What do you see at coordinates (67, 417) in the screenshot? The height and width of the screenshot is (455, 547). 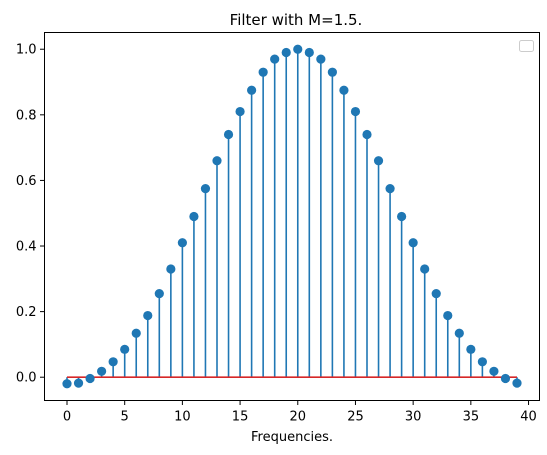 I see `x-tick-label: 0` at bounding box center [67, 417].